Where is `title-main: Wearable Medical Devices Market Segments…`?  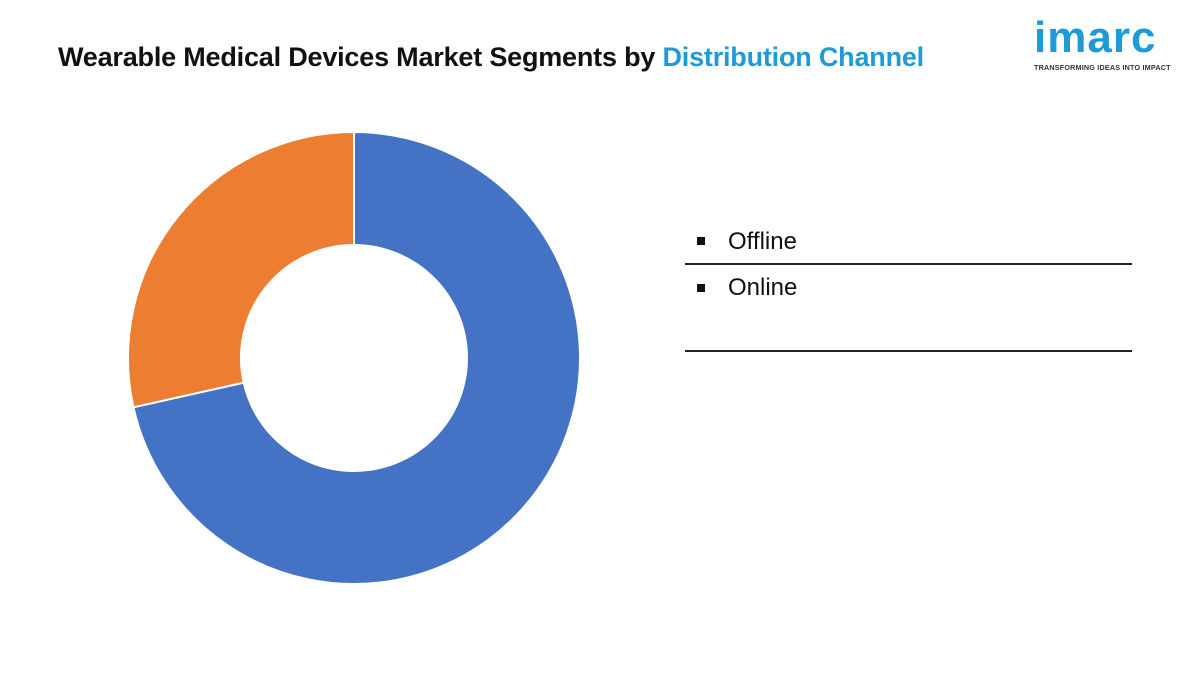
title-main: Wearable Medical Devices Market Segments… is located at coordinates (360, 57).